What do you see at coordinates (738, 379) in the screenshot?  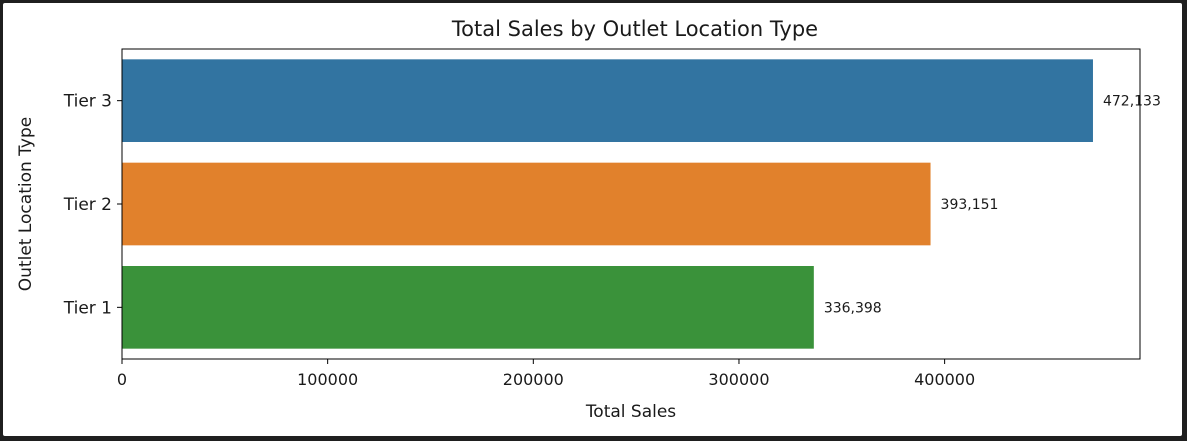 I see `x-tick-label: 300000` at bounding box center [738, 379].